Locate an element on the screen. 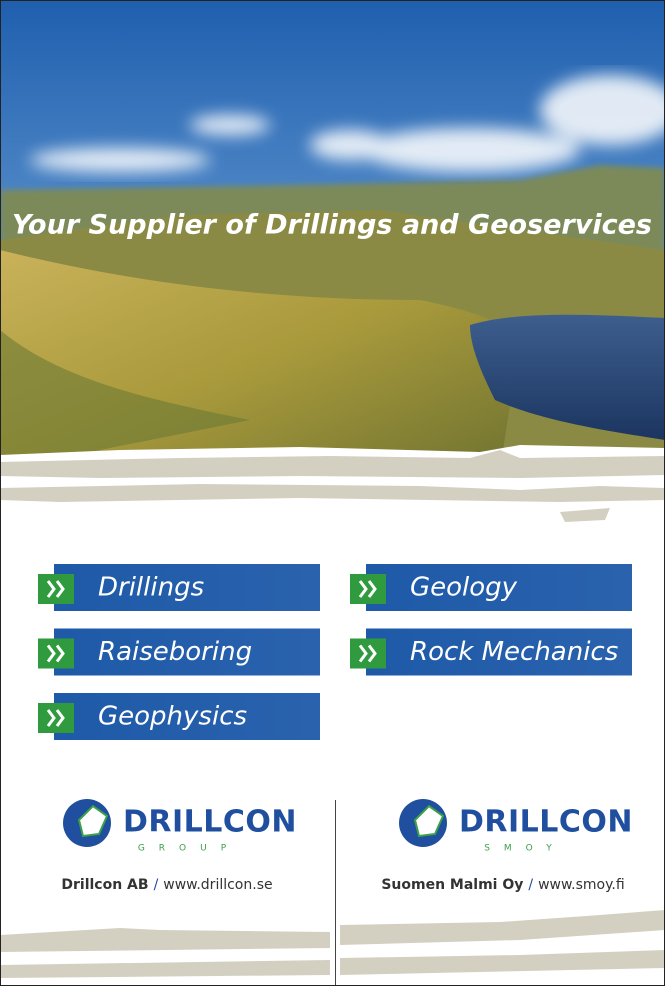 This screenshot has width=665, height=986. service-button: Rock Mechanics is located at coordinates (491, 652).